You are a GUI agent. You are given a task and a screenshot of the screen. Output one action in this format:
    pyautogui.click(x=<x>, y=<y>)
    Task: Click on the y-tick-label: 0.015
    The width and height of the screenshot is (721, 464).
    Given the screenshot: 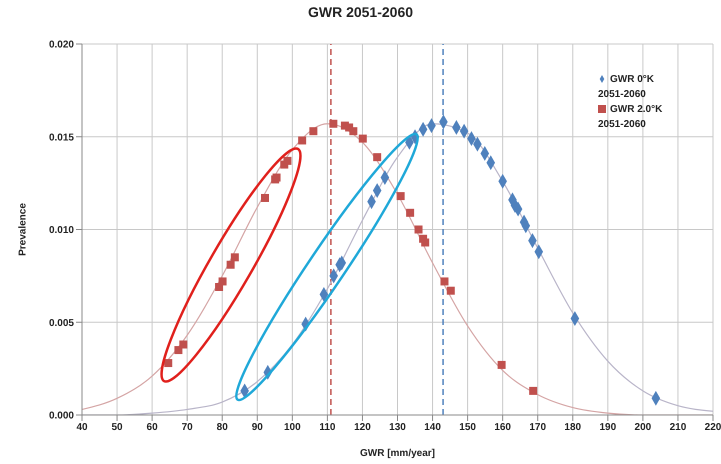 What is the action you would take?
    pyautogui.click(x=61, y=138)
    